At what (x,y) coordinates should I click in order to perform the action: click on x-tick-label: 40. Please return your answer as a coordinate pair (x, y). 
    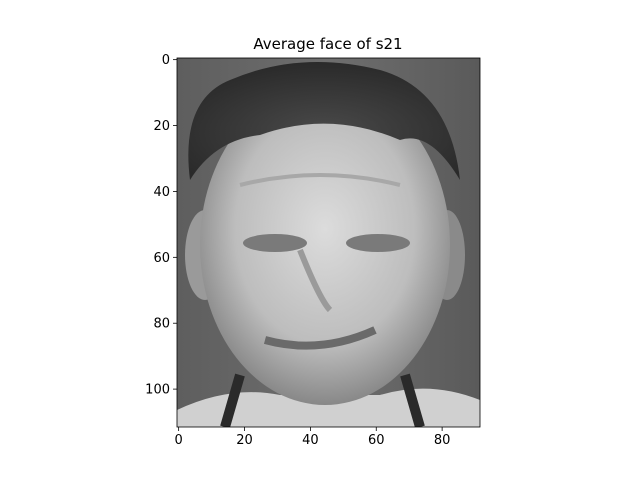
    Looking at the image, I should click on (310, 440).